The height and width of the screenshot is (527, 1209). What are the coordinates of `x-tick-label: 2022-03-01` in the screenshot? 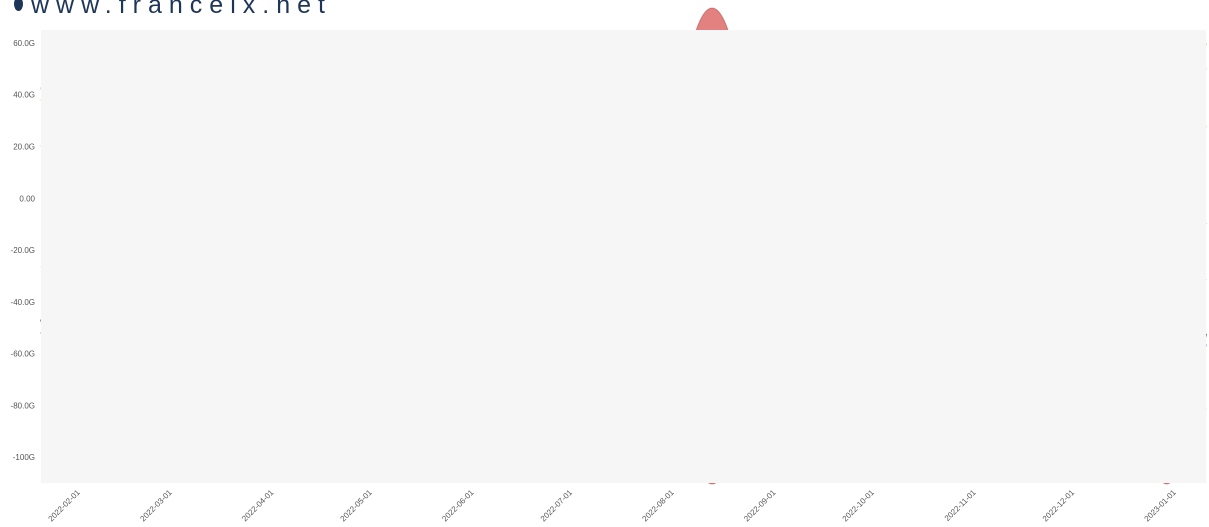 It's located at (156, 506).